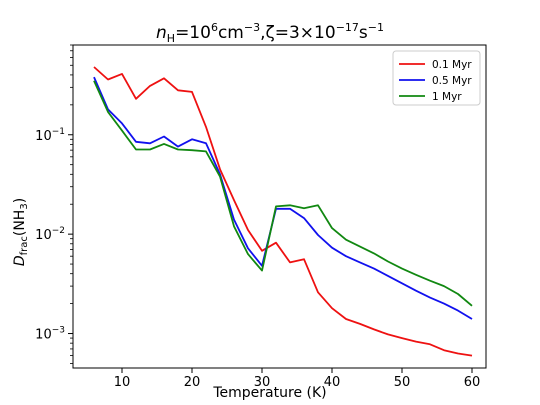 The width and height of the screenshot is (540, 405). Describe the element at coordinates (161, 33) in the screenshot. I see `title-n: n` at that location.